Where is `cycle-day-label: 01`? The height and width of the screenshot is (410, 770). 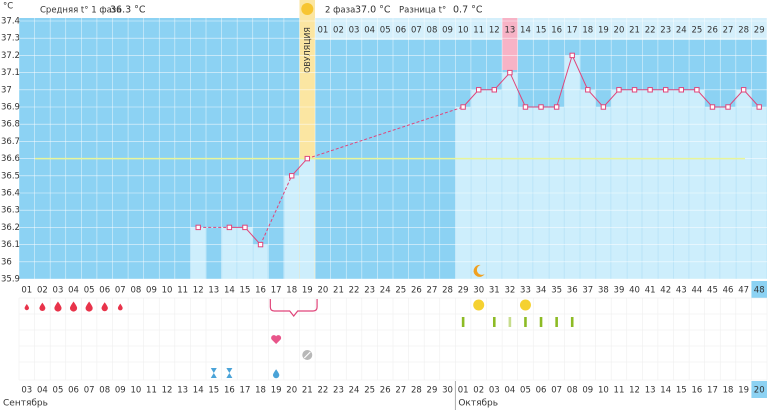
cycle-day-label: 01 is located at coordinates (26, 291).